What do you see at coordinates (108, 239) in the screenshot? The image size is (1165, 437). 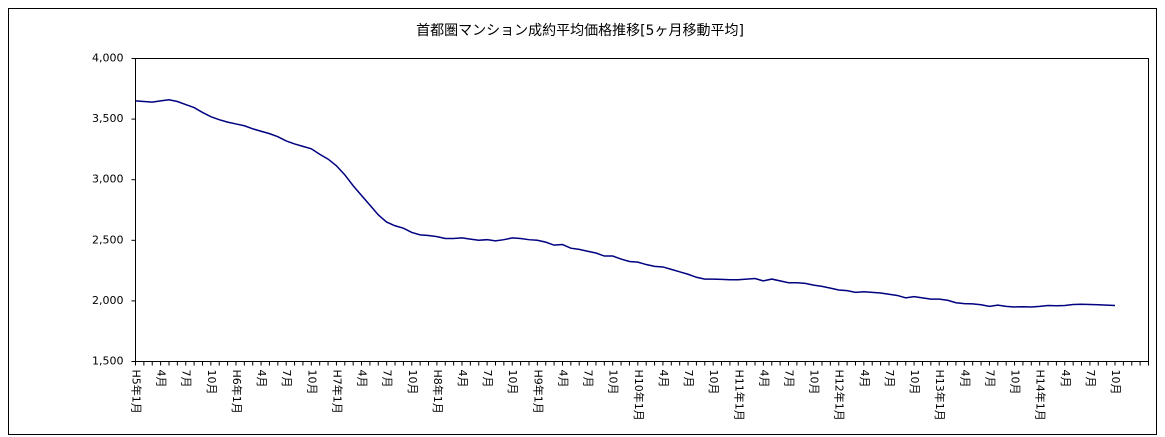 I see `y-tick-label: 2,500` at bounding box center [108, 239].